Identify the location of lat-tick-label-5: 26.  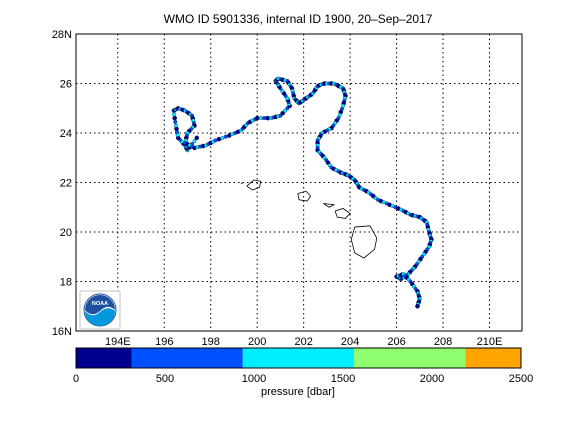
(66, 85).